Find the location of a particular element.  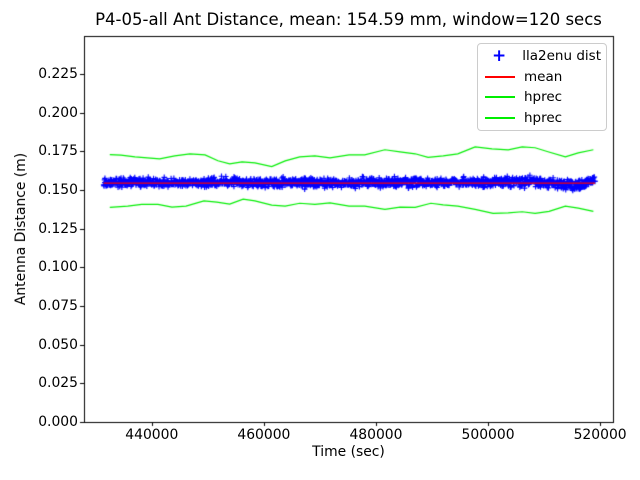

y-axis-label: Antenna Distance (m) is located at coordinates (21, 229).